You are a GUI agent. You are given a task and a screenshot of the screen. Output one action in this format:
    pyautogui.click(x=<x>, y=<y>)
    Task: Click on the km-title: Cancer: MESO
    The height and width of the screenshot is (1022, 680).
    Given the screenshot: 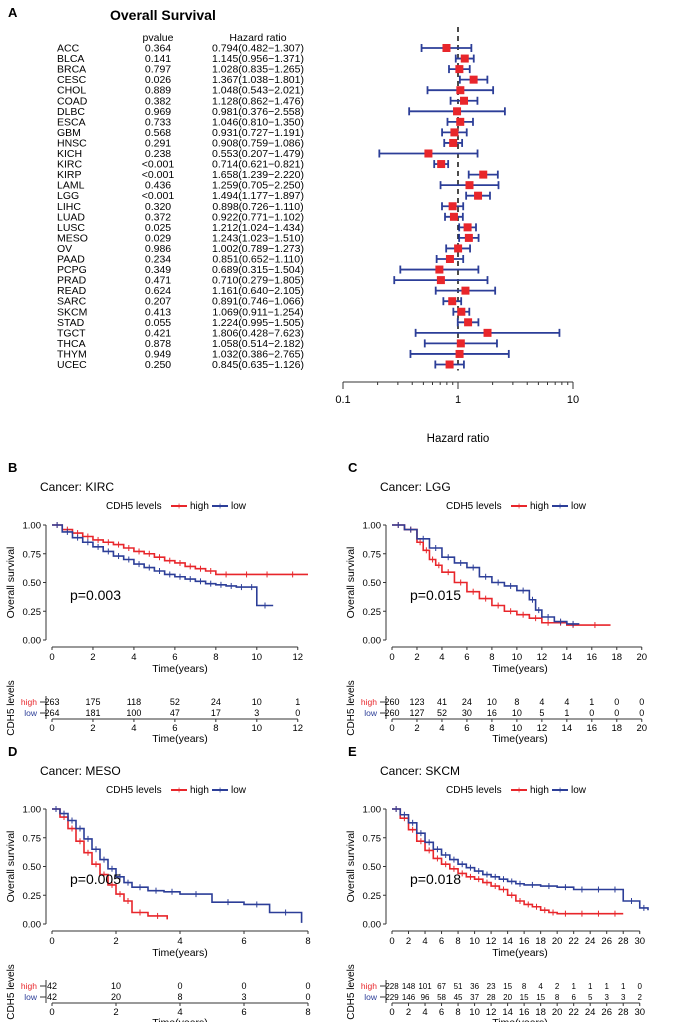 What is the action you would take?
    pyautogui.click(x=80, y=771)
    